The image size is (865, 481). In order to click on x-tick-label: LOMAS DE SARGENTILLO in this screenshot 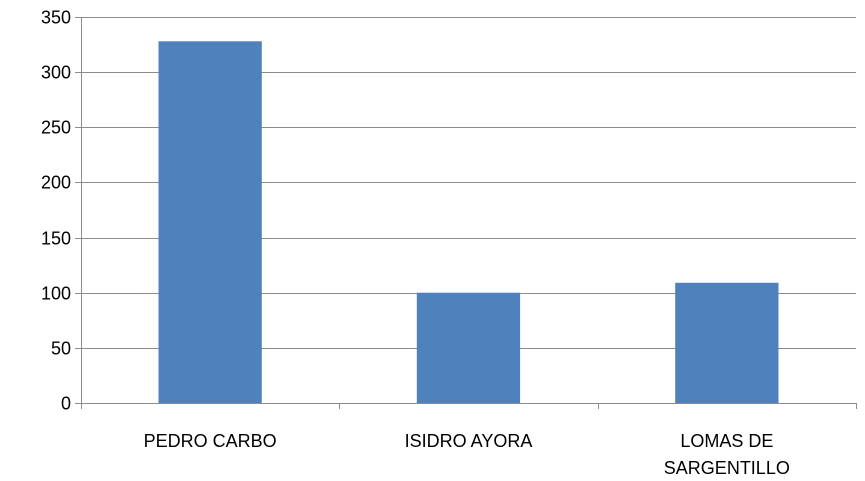, I will do `click(727, 454)`.